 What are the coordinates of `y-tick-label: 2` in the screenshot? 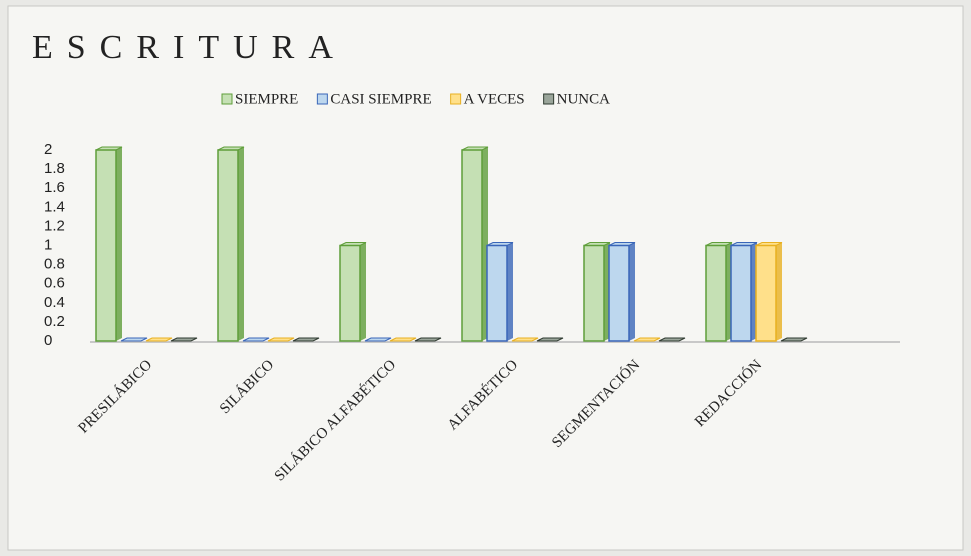 It's located at (48, 149).